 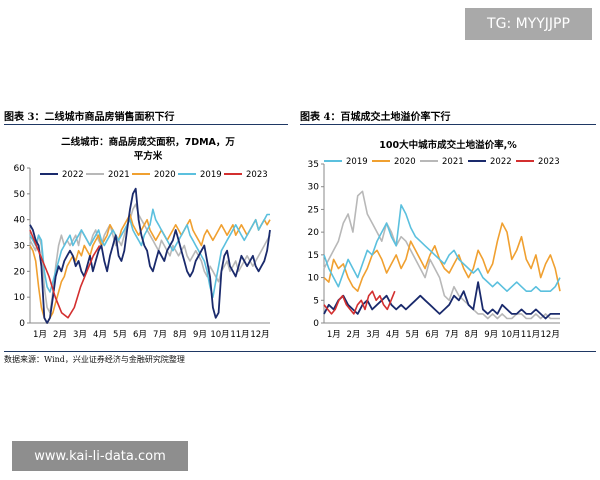 I want to click on left-legend-label-2020: 2020, so click(x=165, y=175).